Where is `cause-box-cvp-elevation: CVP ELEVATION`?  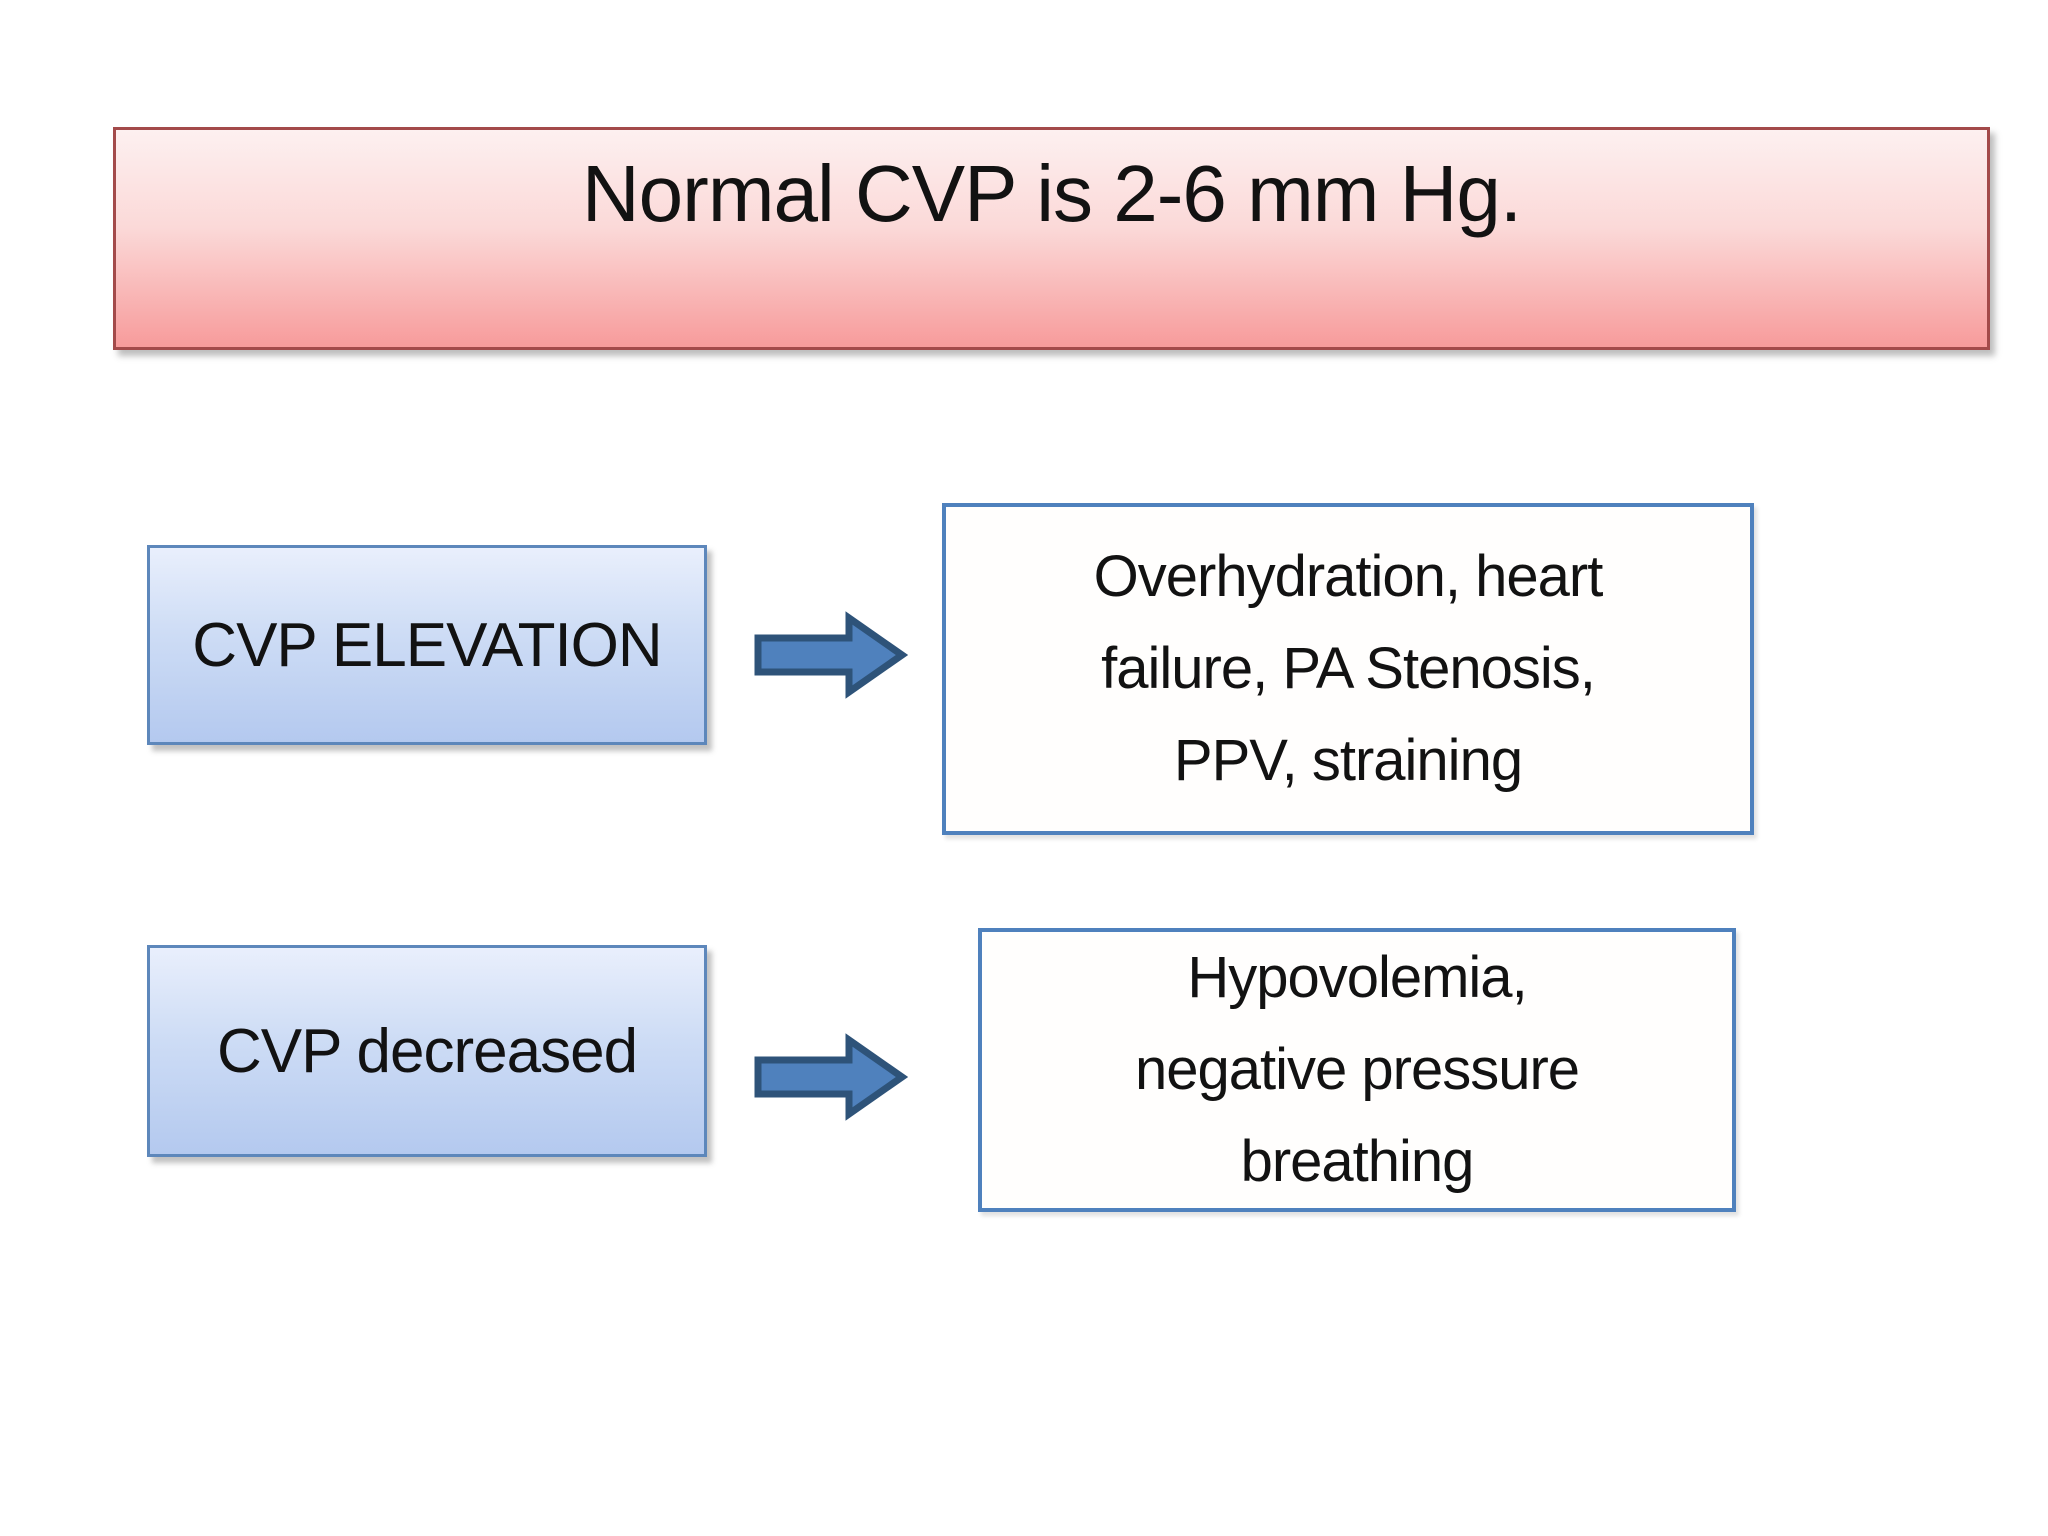 cause-box-cvp-elevation: CVP ELEVATION is located at coordinates (427, 645).